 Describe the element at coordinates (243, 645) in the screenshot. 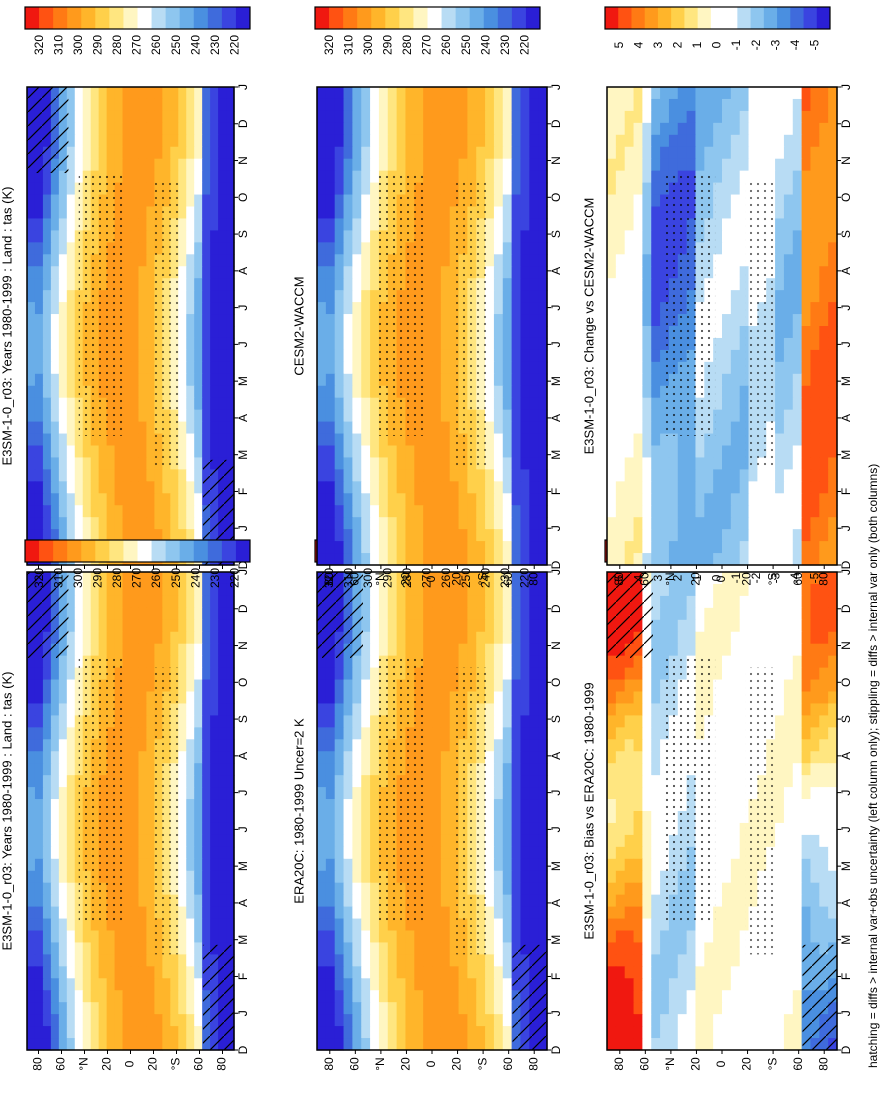

I see `month-tick-label: N` at that location.